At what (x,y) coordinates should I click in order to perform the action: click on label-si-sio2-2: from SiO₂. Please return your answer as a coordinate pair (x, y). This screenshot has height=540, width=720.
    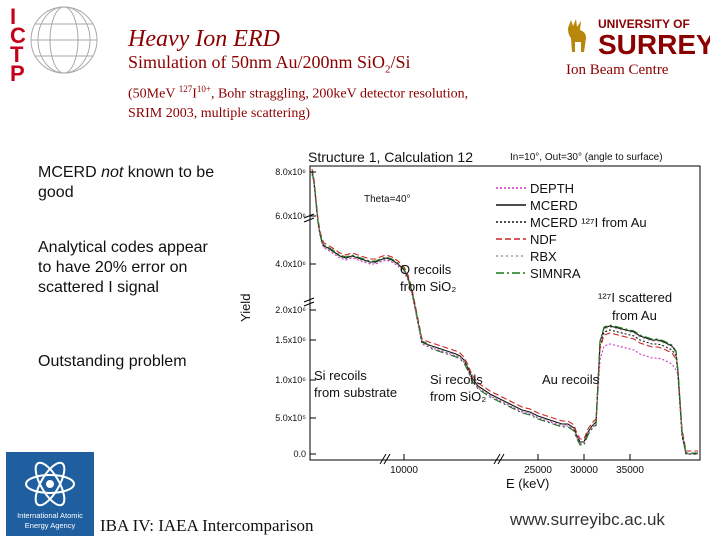
    Looking at the image, I should click on (458, 396).